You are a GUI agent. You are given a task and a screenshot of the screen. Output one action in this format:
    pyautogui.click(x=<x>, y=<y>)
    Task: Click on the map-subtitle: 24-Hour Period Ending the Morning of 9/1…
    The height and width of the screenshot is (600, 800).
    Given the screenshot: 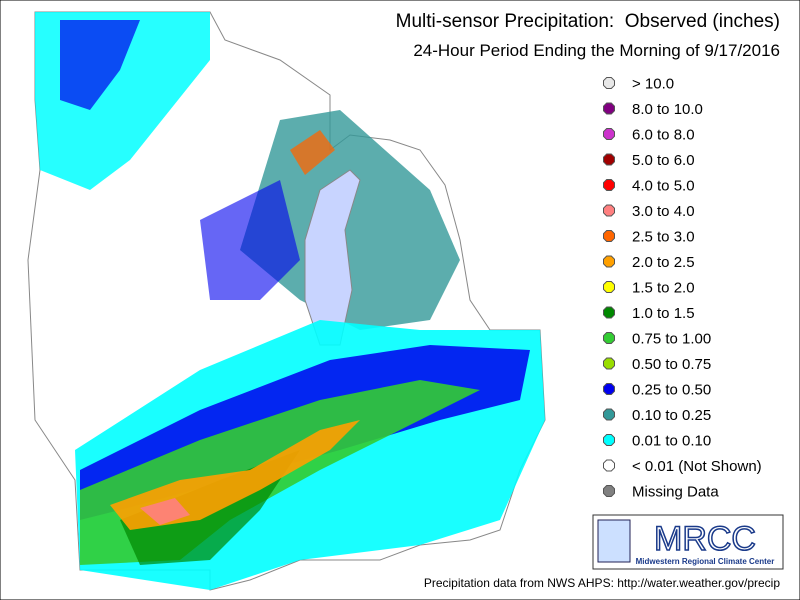 What is the action you would take?
    pyautogui.click(x=596, y=50)
    